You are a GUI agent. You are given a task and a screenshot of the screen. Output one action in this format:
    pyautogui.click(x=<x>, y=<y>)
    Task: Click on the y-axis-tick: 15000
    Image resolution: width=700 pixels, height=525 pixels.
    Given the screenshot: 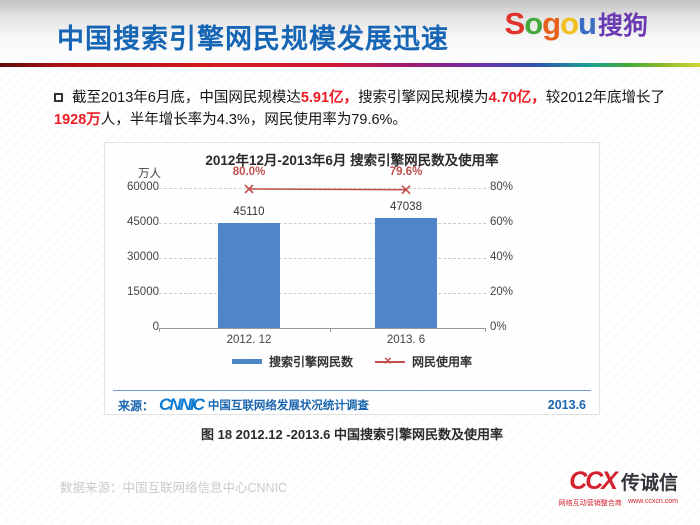 What is the action you would take?
    pyautogui.click(x=143, y=292)
    